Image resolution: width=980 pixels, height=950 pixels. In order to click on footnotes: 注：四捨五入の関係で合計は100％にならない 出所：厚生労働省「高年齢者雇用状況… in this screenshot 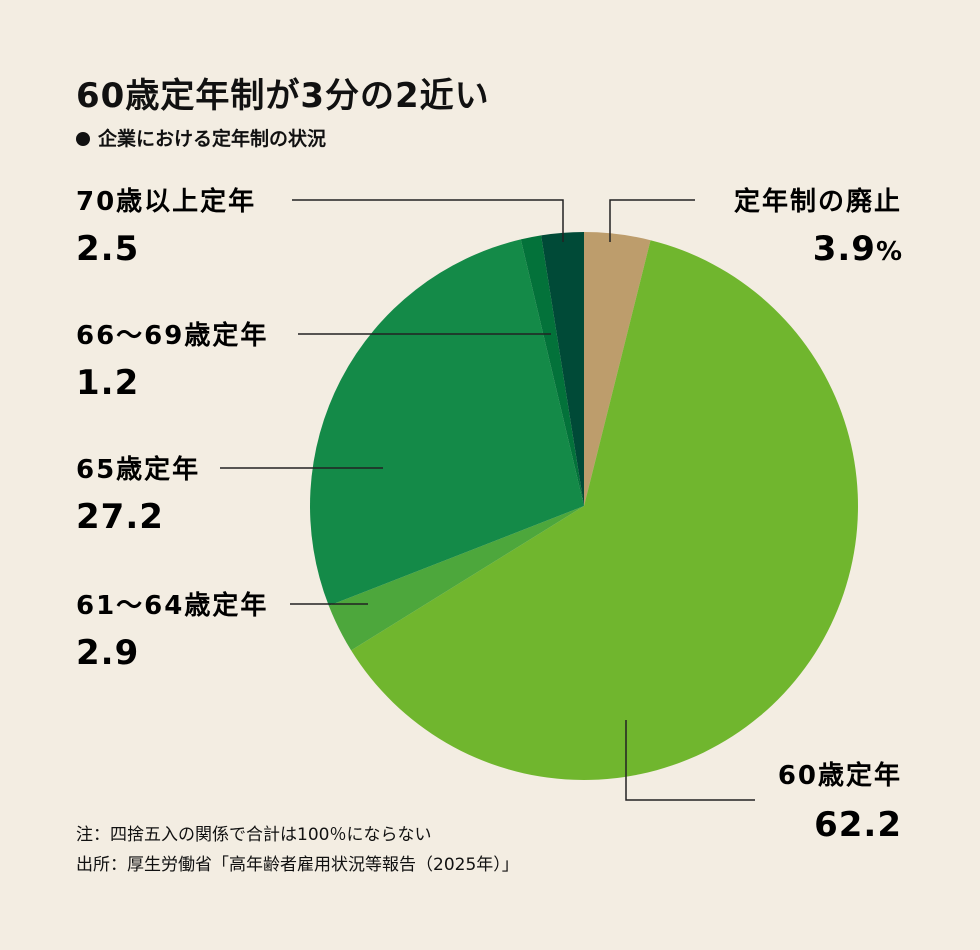, I will do `click(297, 850)`.